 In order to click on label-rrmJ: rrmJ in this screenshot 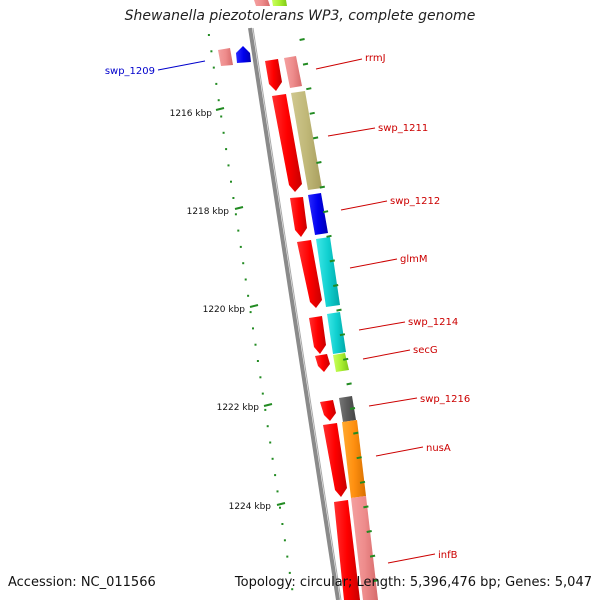, I will do `click(375, 58)`.